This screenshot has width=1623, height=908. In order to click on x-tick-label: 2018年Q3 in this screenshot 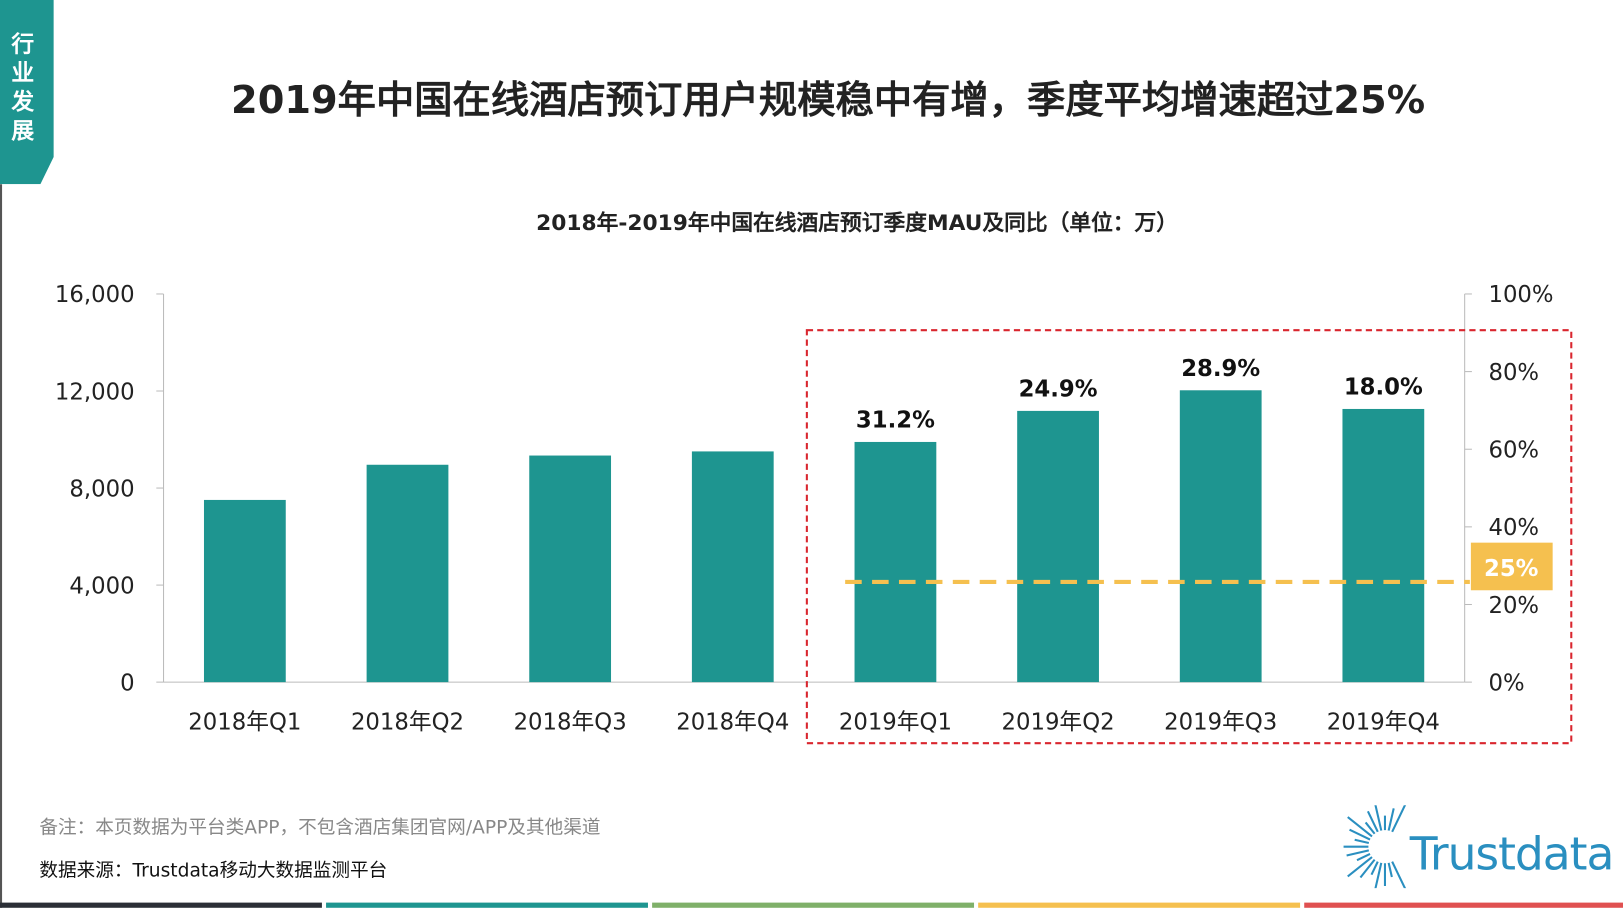, I will do `click(570, 723)`.